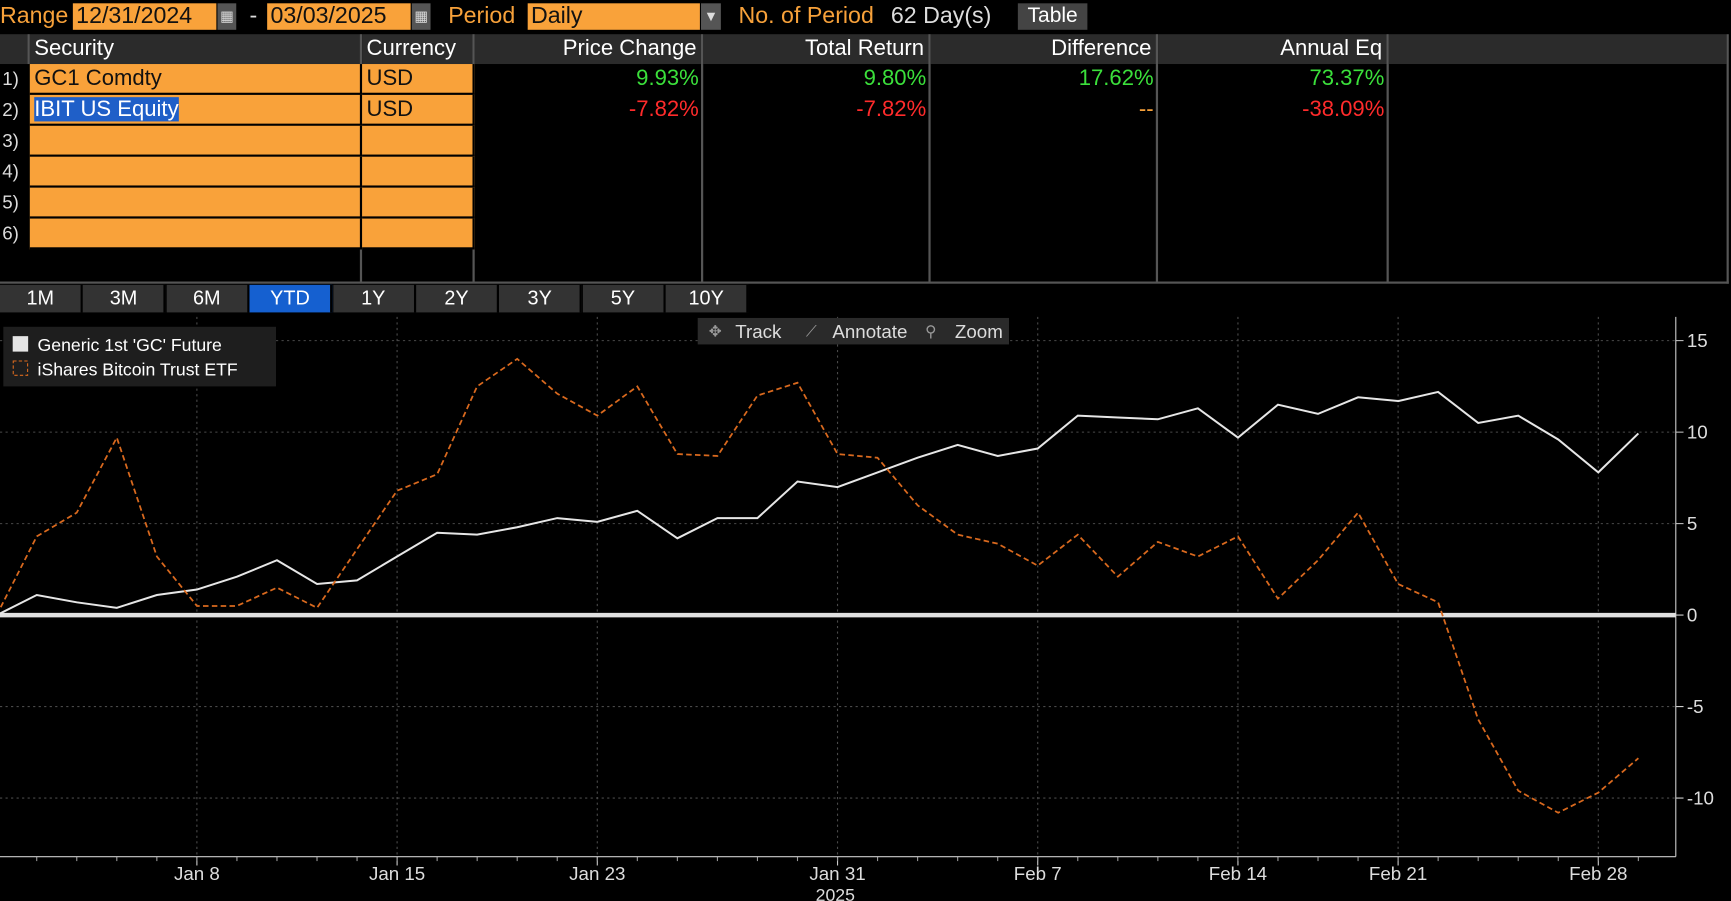  What do you see at coordinates (1347, 78) in the screenshot?
I see `table-cell: 73.37%` at bounding box center [1347, 78].